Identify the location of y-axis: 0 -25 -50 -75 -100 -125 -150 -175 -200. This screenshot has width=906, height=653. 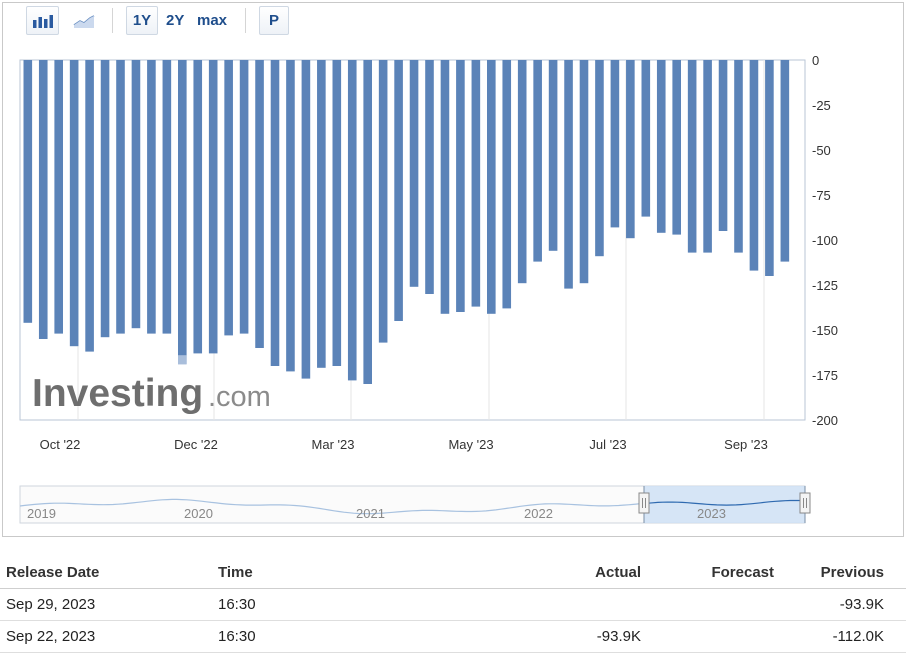
(825, 240).